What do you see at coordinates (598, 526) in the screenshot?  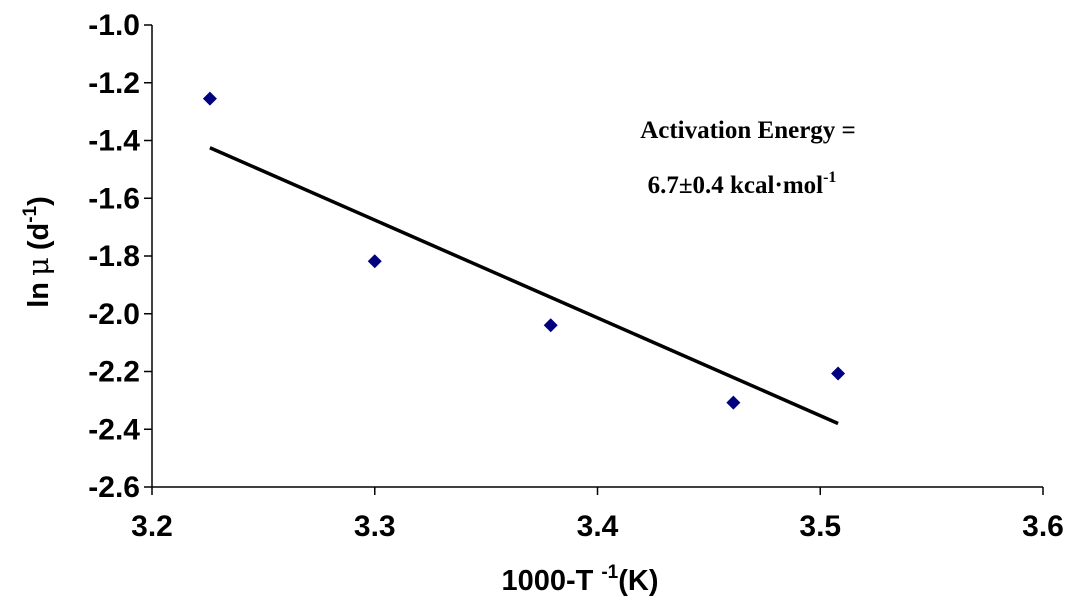 I see `x-tick-label: 3.4` at bounding box center [598, 526].